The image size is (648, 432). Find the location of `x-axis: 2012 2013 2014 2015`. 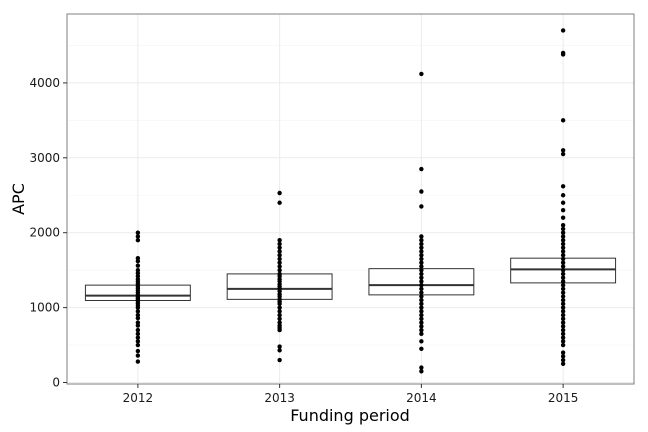

x-axis: 2012 2013 2014 2015 is located at coordinates (351, 394).